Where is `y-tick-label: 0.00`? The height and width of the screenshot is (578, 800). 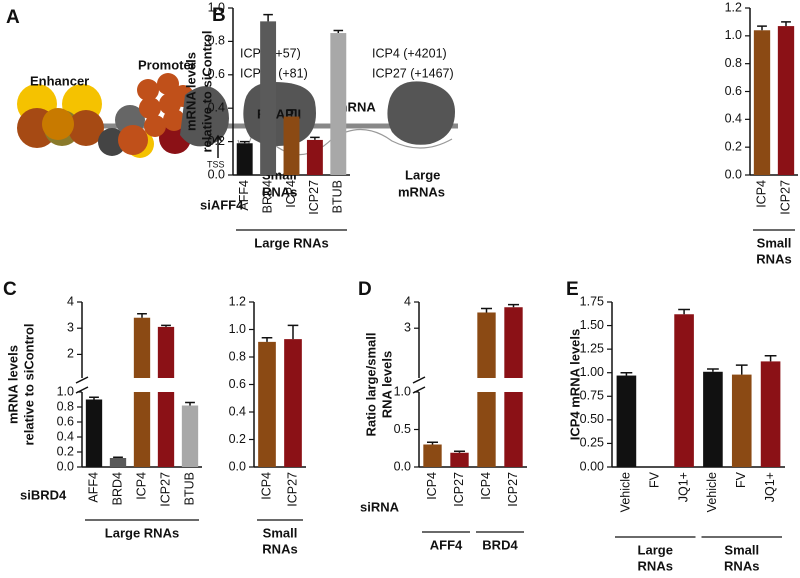
y-tick-label: 0.00 is located at coordinates (592, 466).